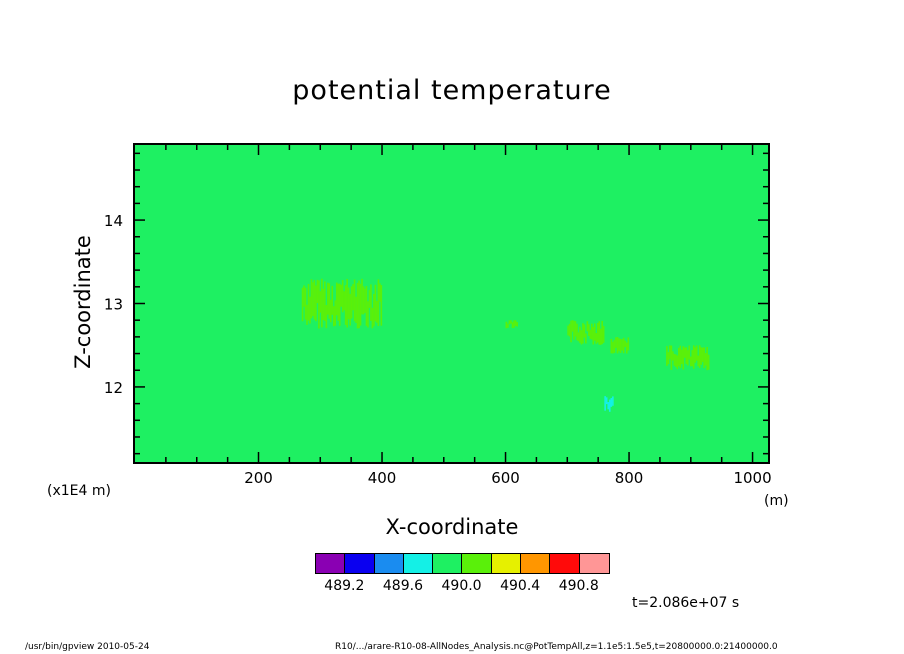 The image size is (904, 654). I want to click on x-tick-label: 200, so click(258, 478).